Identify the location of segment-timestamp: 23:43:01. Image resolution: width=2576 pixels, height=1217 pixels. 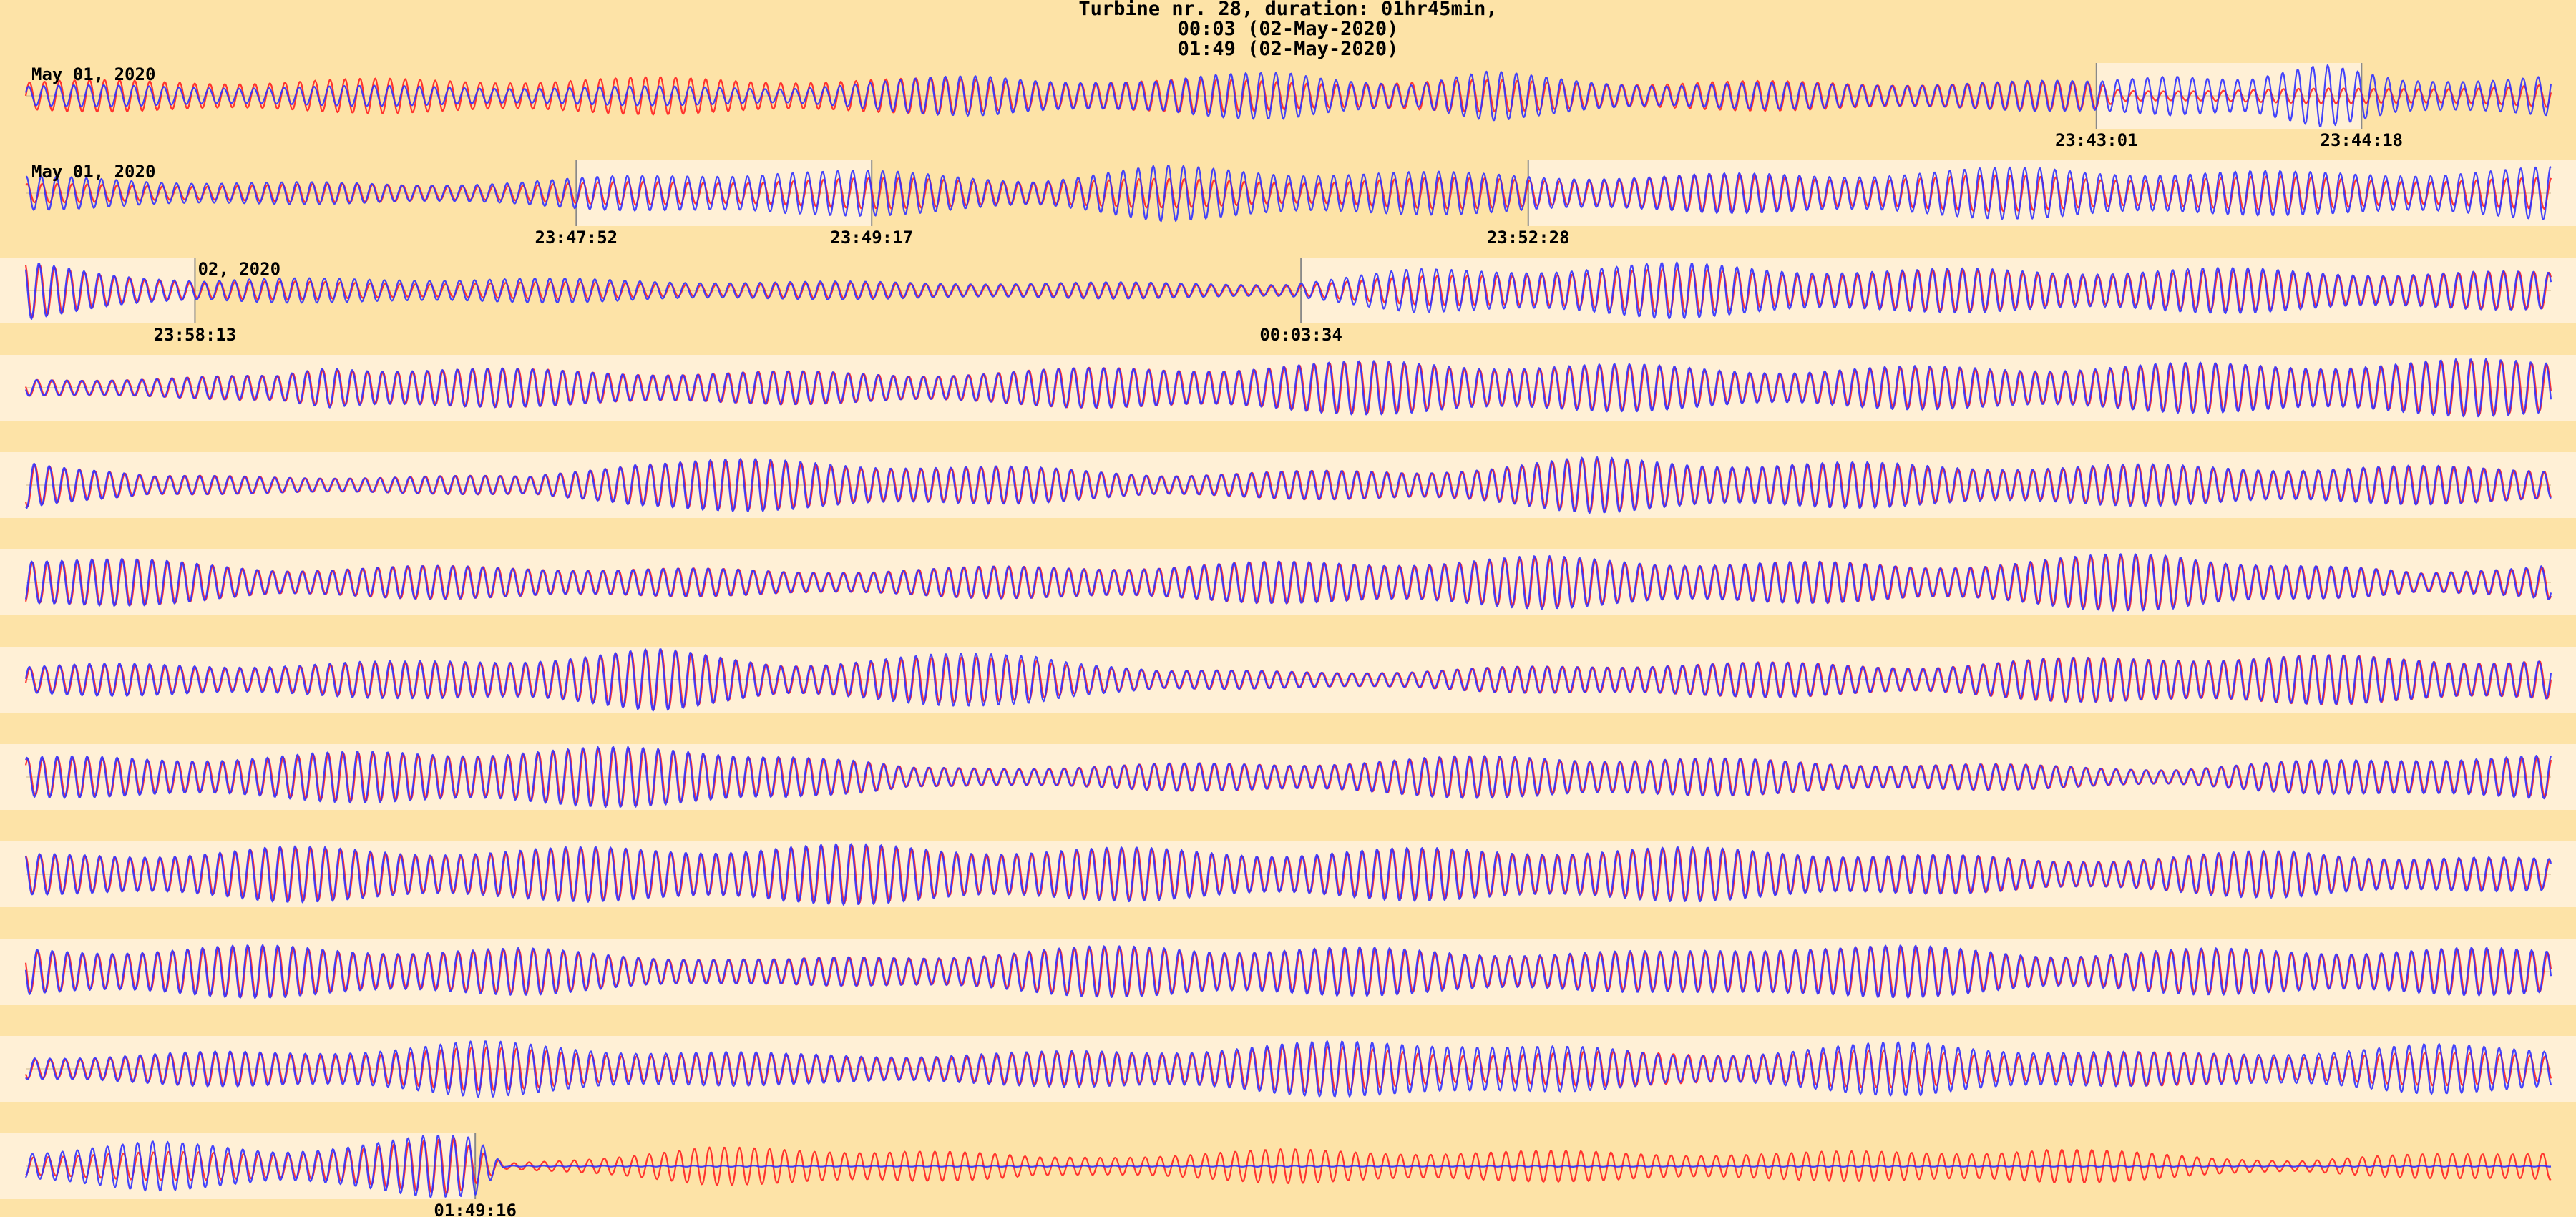
(2096, 140).